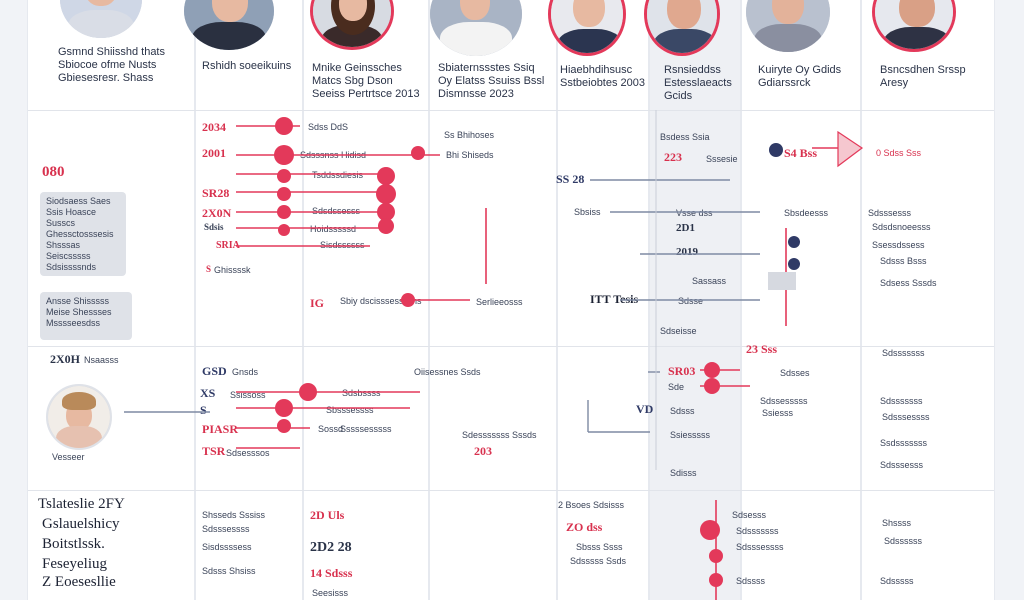  I want to click on c8-label-4: Ssessdssess, so click(898, 245).